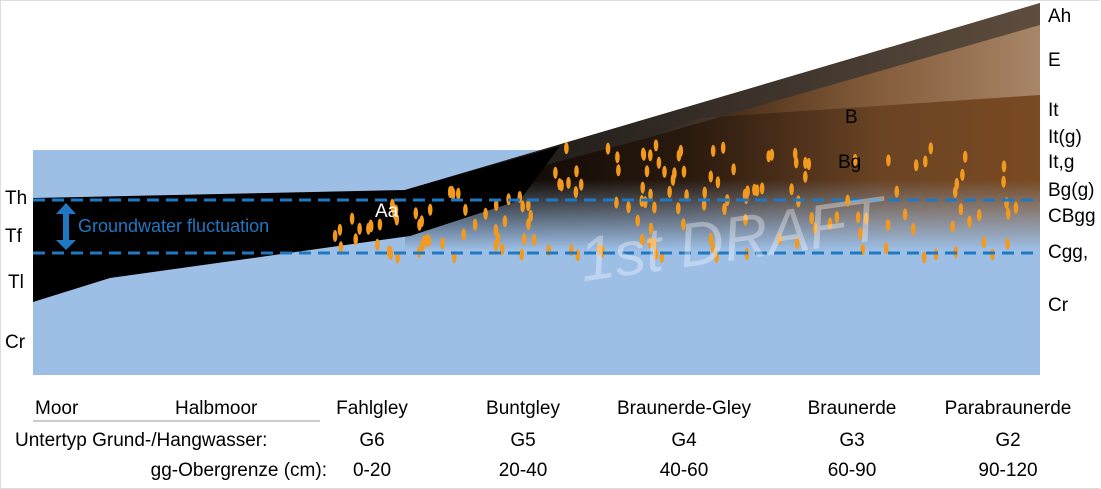  Describe the element at coordinates (840, 82) in the screenshot. I see `e-horizon` at that location.